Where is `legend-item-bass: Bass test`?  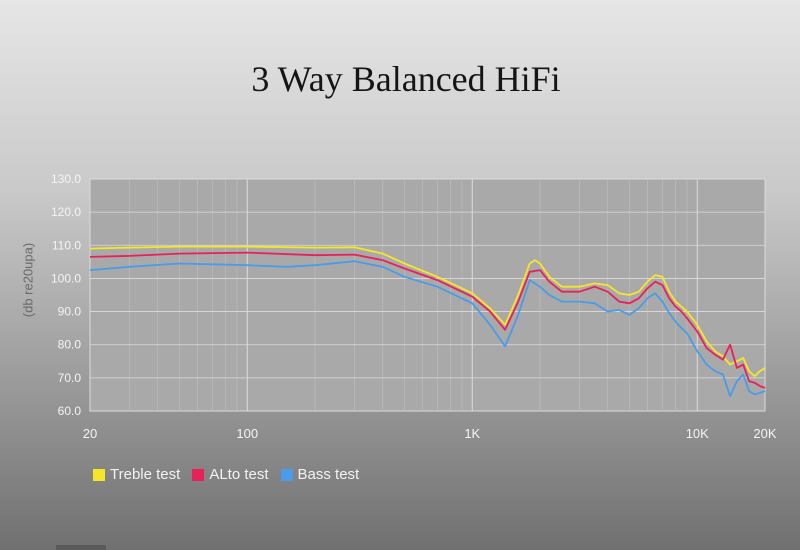 legend-item-bass: Bass test is located at coordinates (320, 474).